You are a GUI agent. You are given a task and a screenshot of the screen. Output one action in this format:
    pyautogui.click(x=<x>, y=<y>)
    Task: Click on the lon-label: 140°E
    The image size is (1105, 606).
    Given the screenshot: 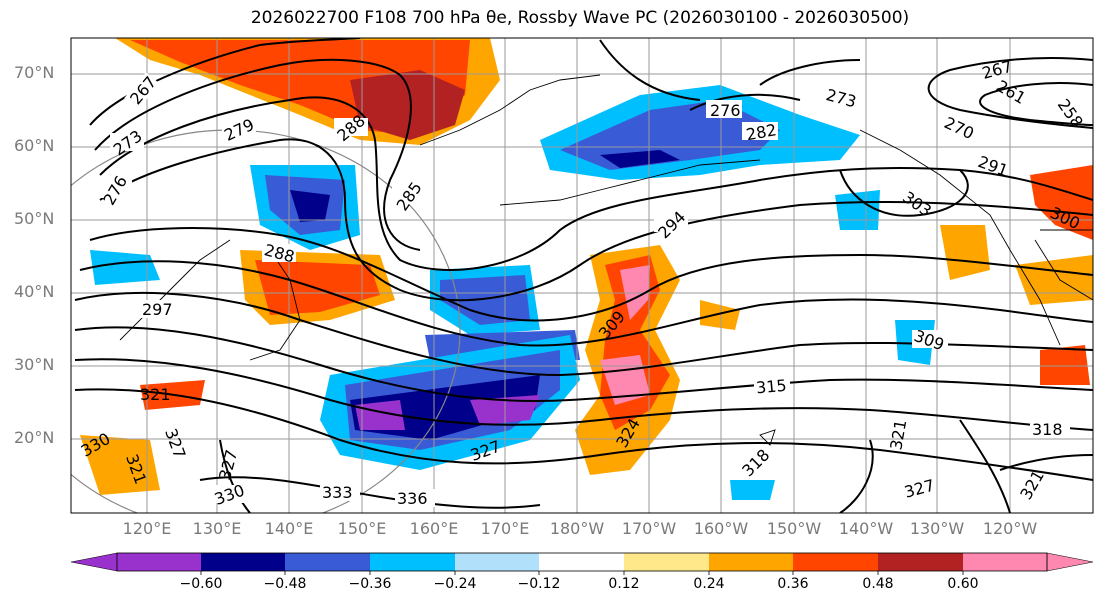 What is the action you would take?
    pyautogui.click(x=289, y=528)
    